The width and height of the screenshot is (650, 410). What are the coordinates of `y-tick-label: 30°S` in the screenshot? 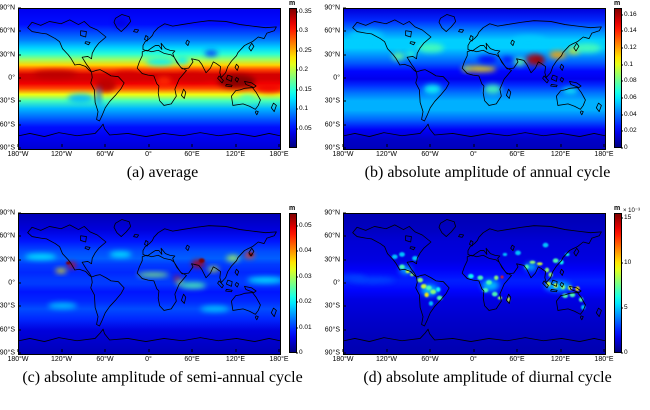 It's located at (7, 306).